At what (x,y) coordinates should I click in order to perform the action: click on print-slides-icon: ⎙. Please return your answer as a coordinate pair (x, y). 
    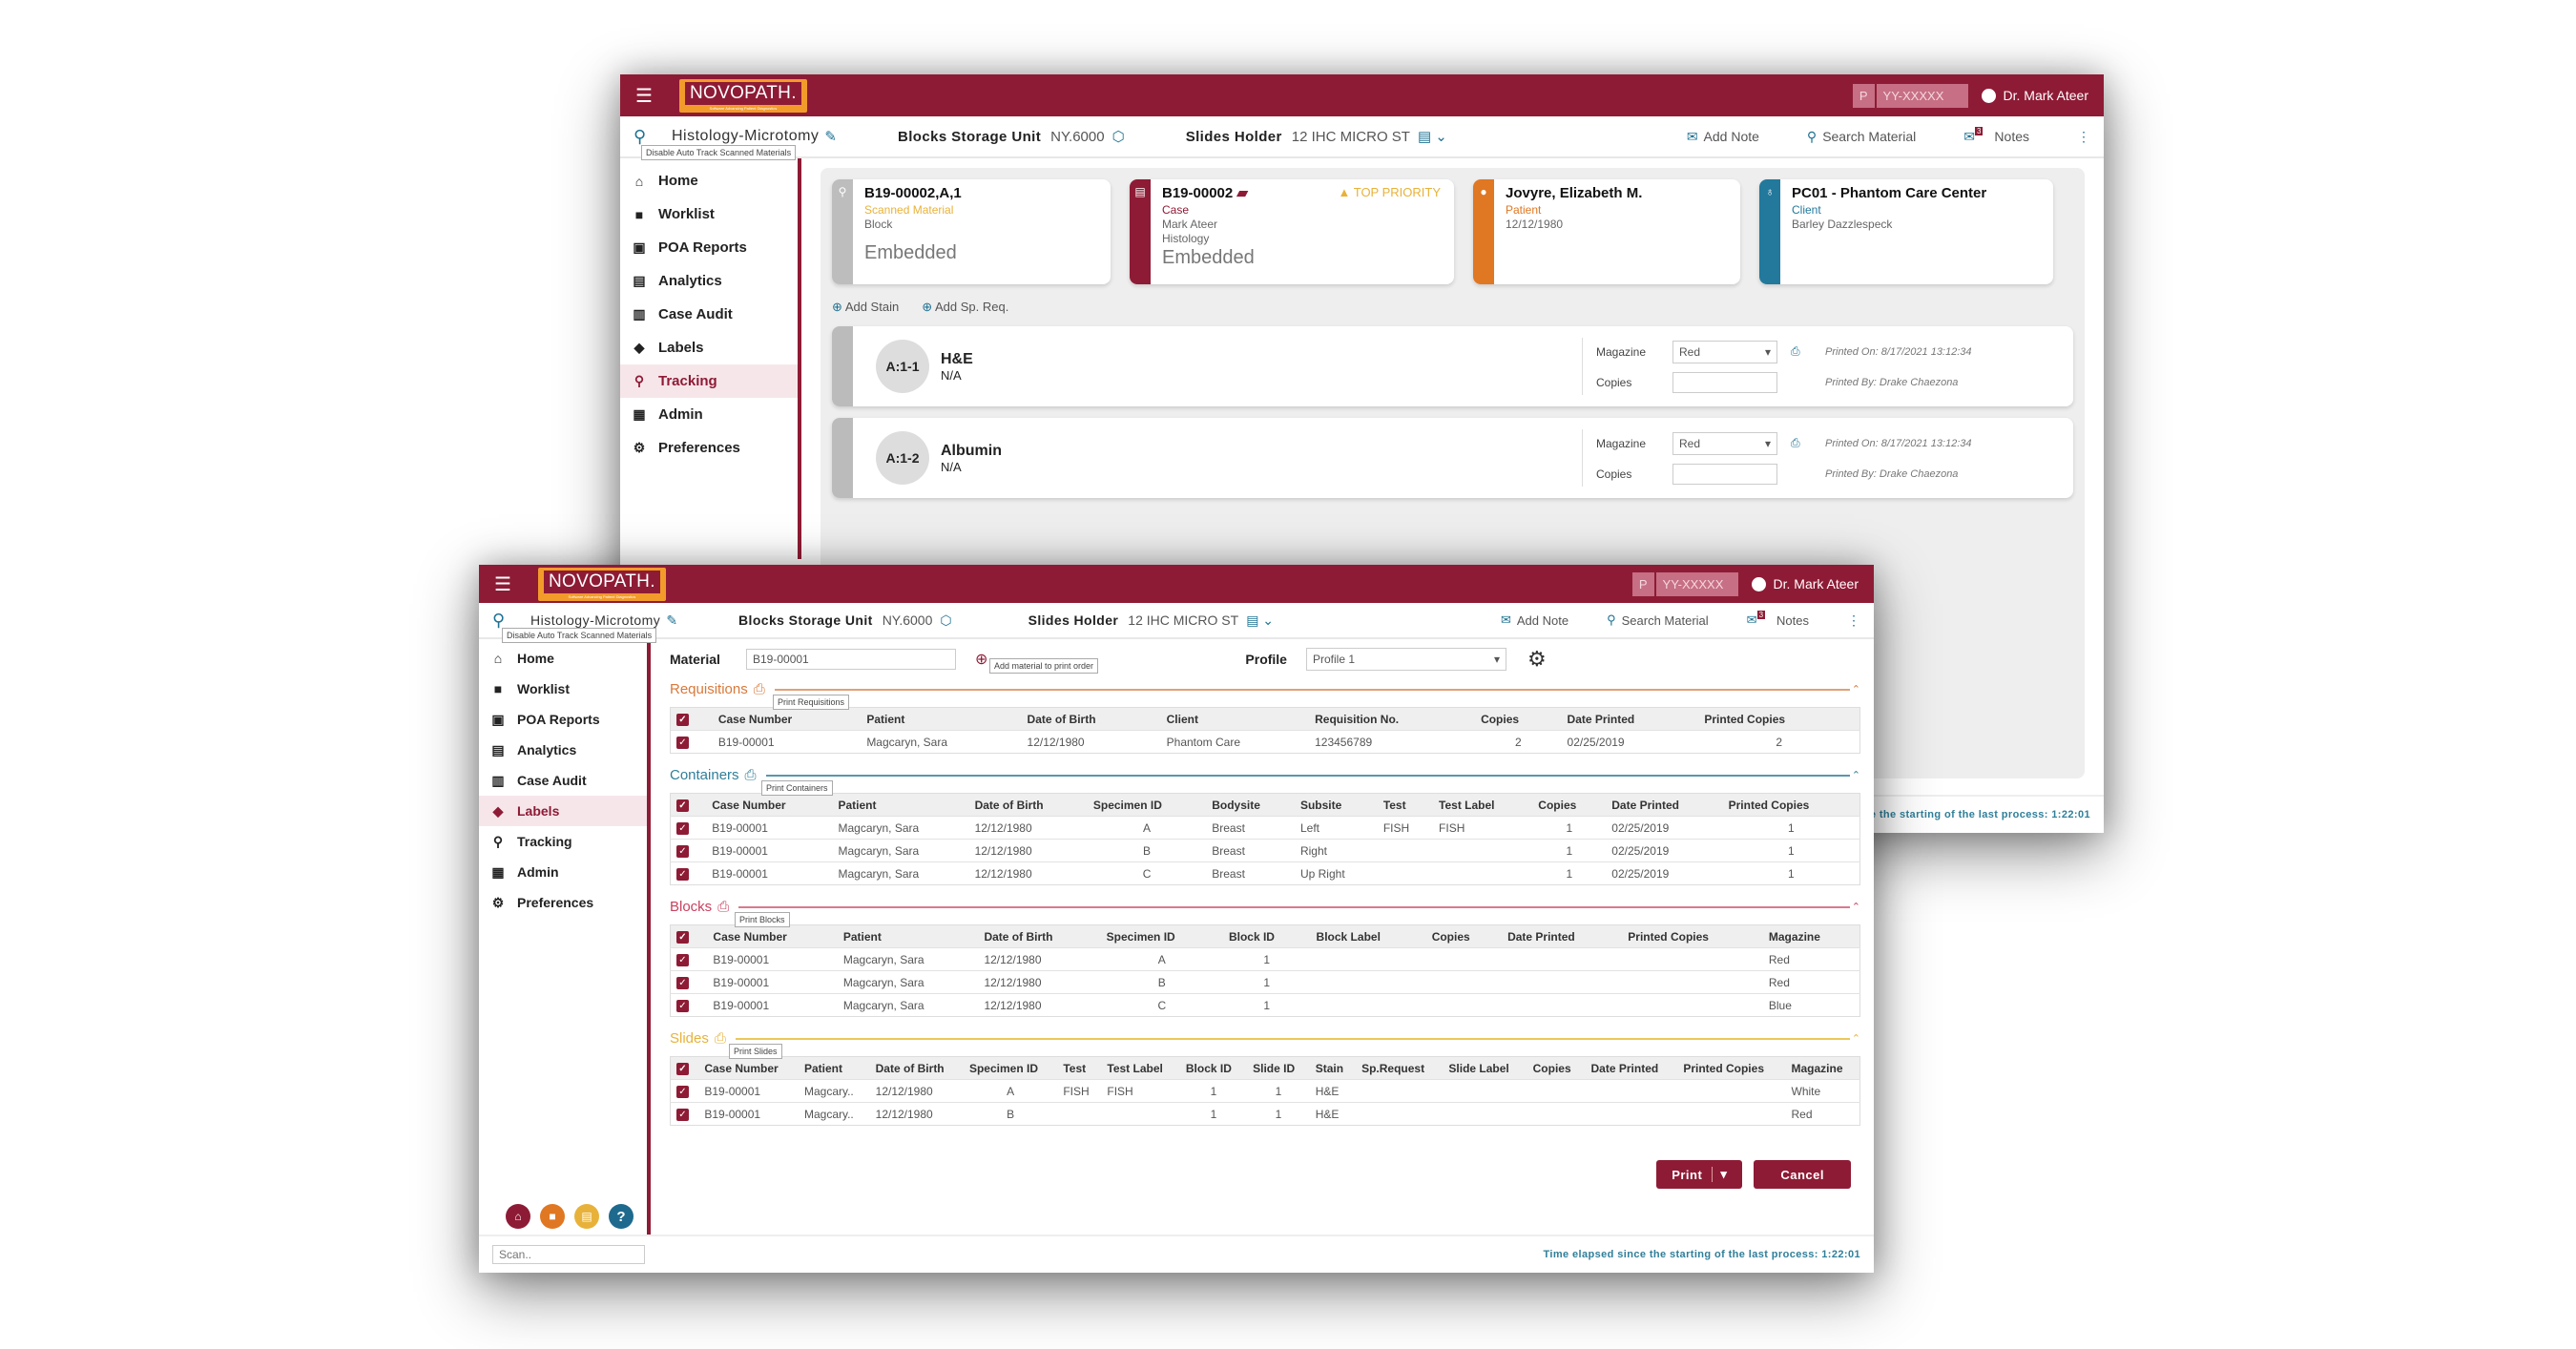
    Looking at the image, I should click on (720, 1038).